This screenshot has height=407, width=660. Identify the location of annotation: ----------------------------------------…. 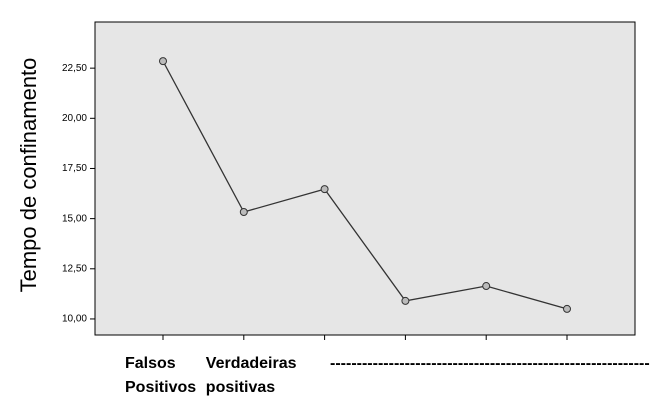
(490, 363).